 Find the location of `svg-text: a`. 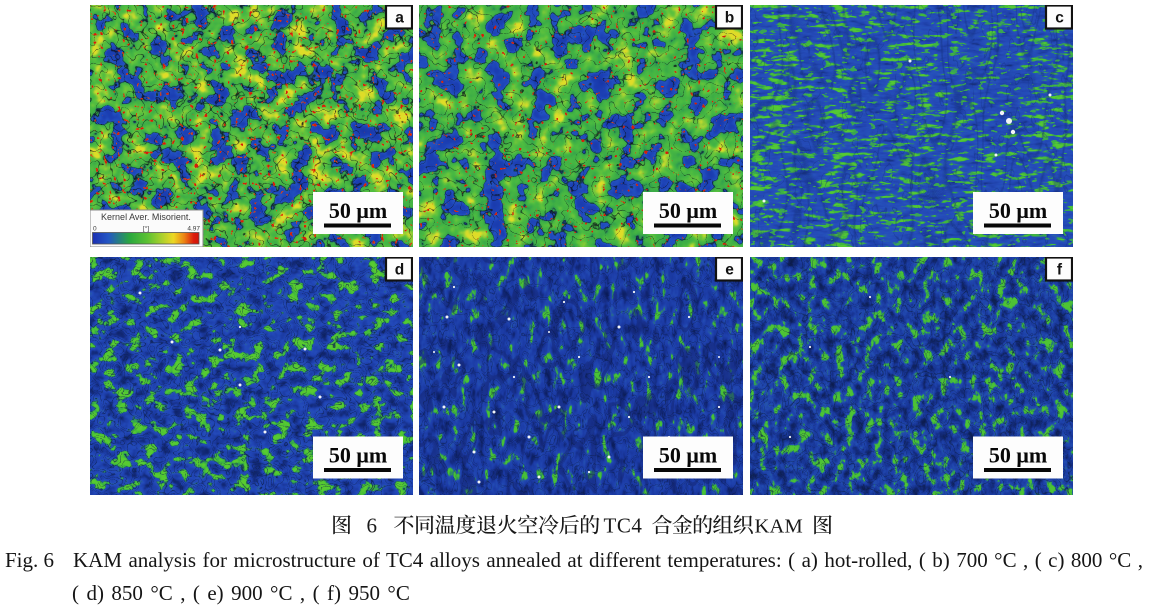

svg-text: a is located at coordinates (399, 17).